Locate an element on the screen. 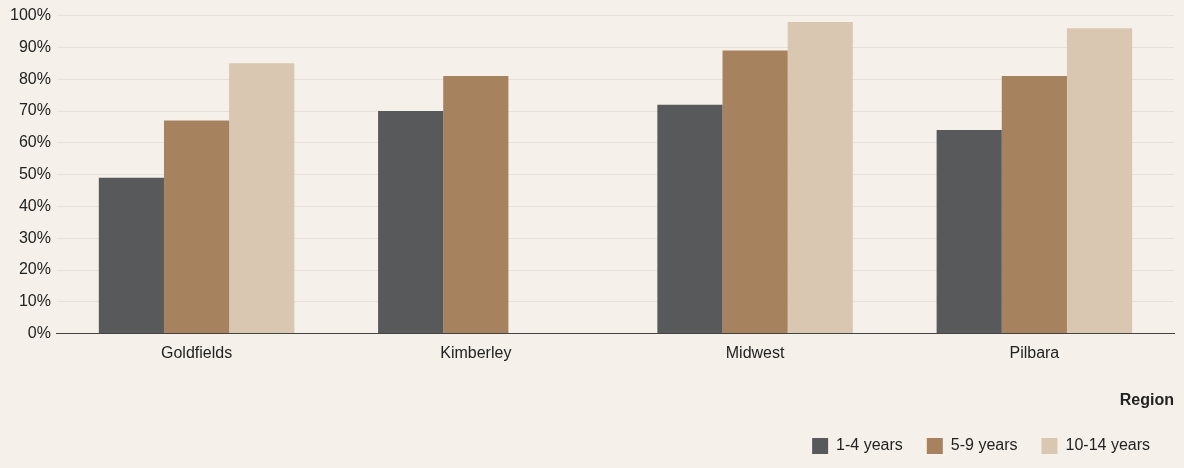  y-tick-label: 60% is located at coordinates (34, 142).